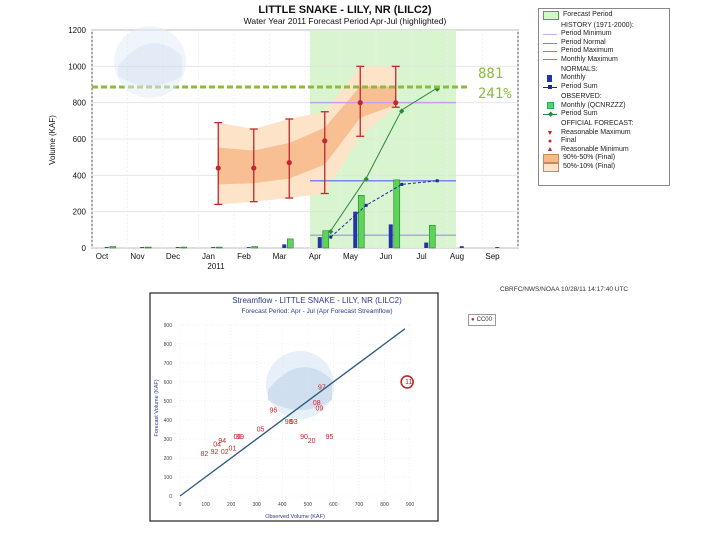 The height and width of the screenshot is (540, 720). I want to click on top-x-tick-label: Apr, so click(315, 256).